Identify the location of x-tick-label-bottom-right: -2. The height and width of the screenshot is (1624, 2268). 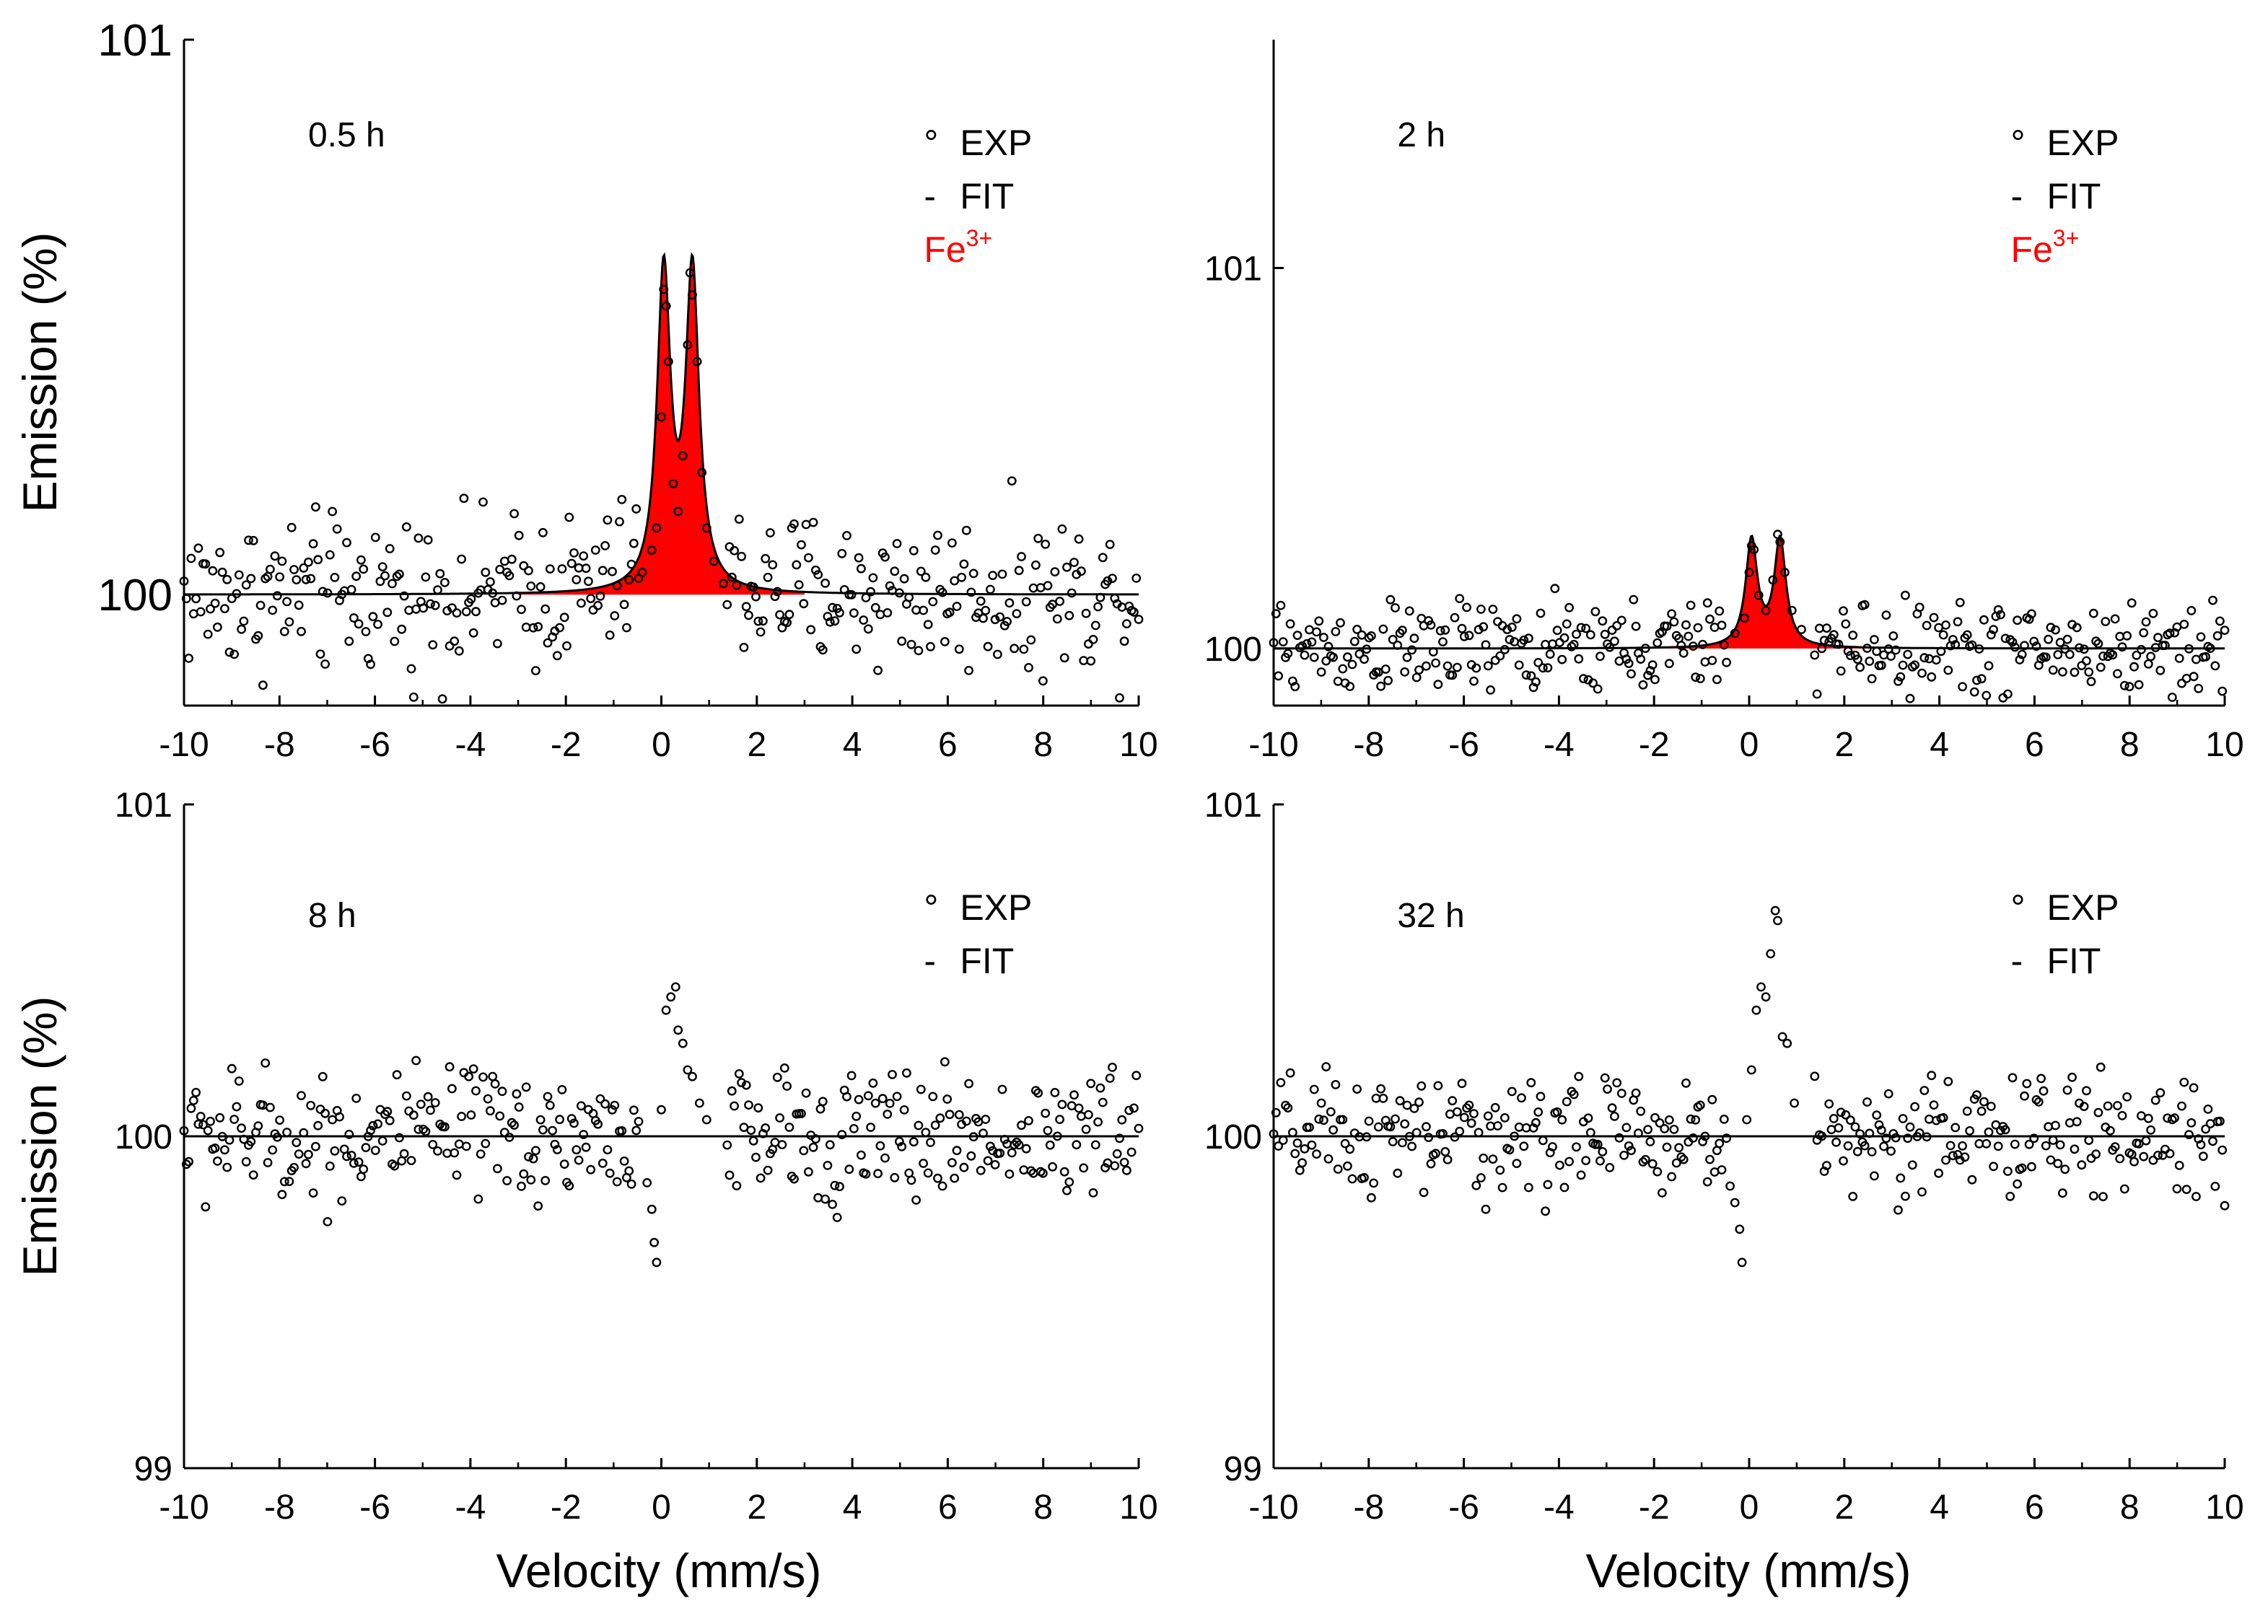
(1654, 1507).